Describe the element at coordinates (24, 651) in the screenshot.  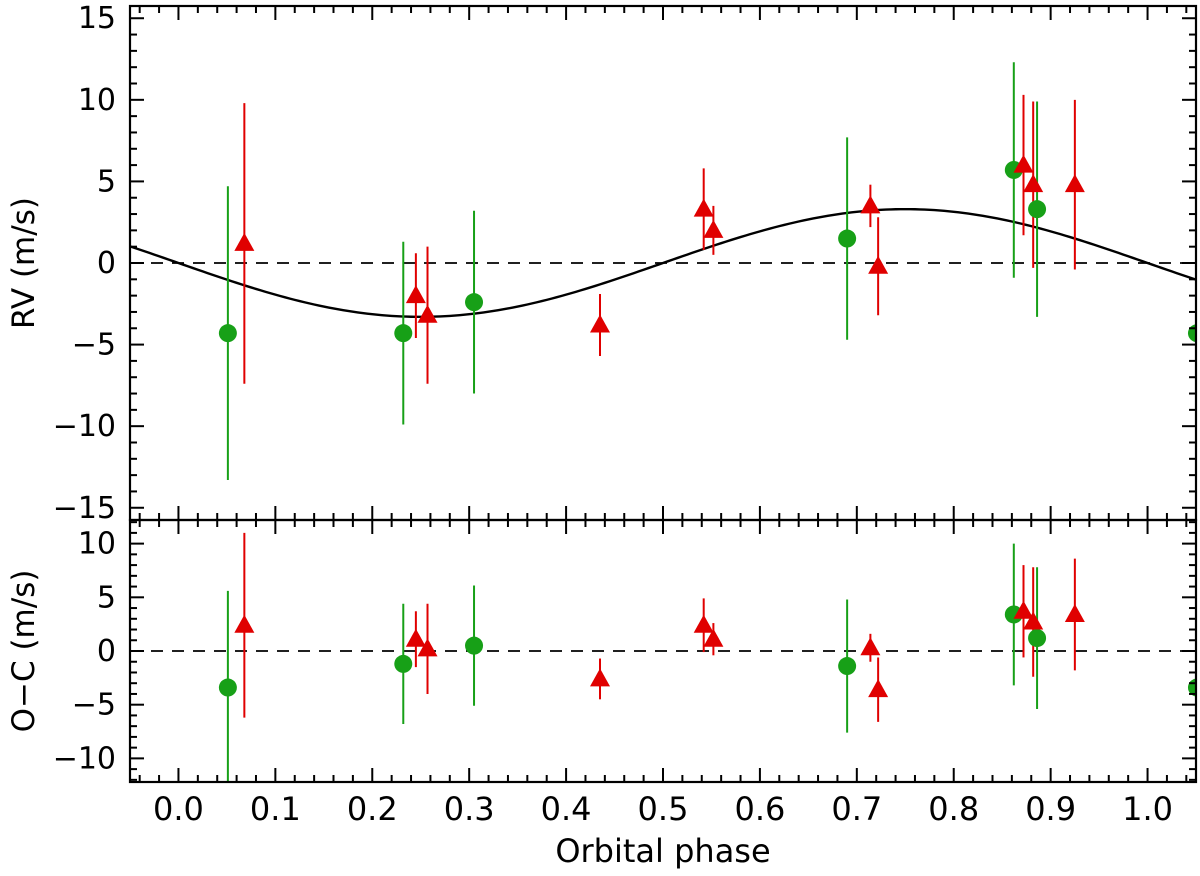
I see `y-axis-title-oc: O−C (m/s)` at that location.